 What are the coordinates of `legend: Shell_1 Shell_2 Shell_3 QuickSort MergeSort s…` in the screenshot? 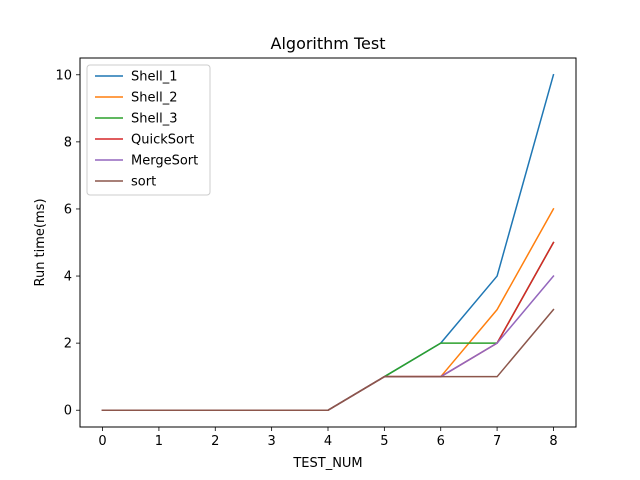 It's located at (148, 130).